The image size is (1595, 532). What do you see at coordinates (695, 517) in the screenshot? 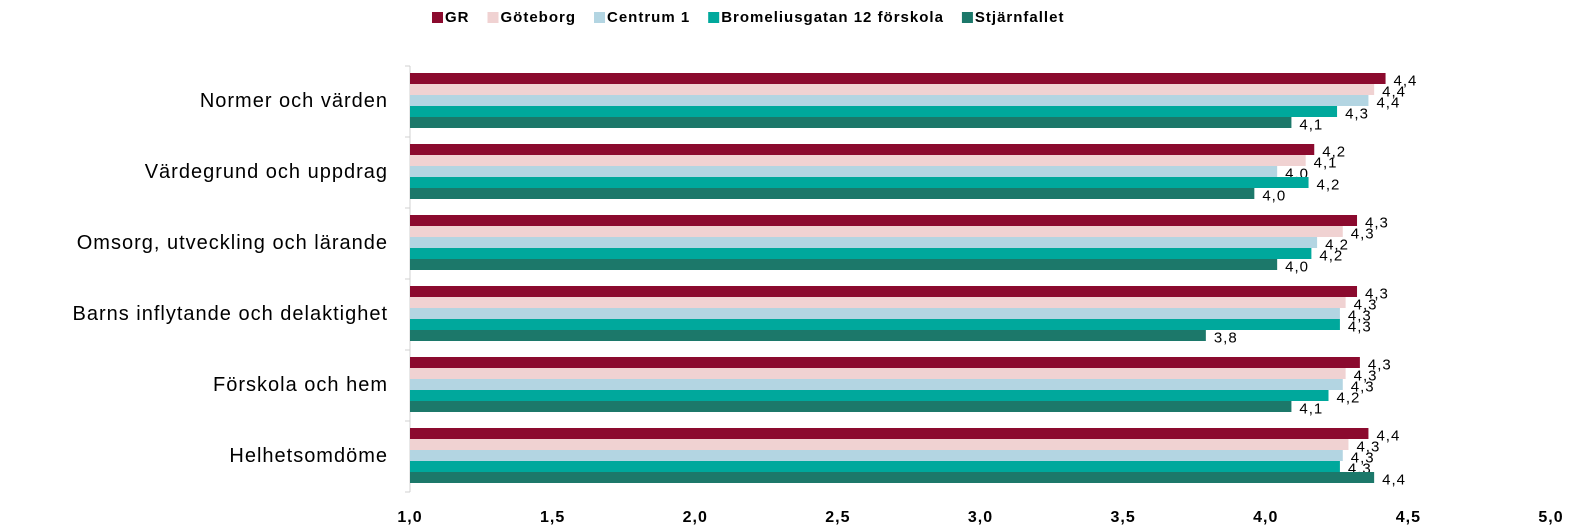
I see `x-tick-label: 2,0` at bounding box center [695, 517].